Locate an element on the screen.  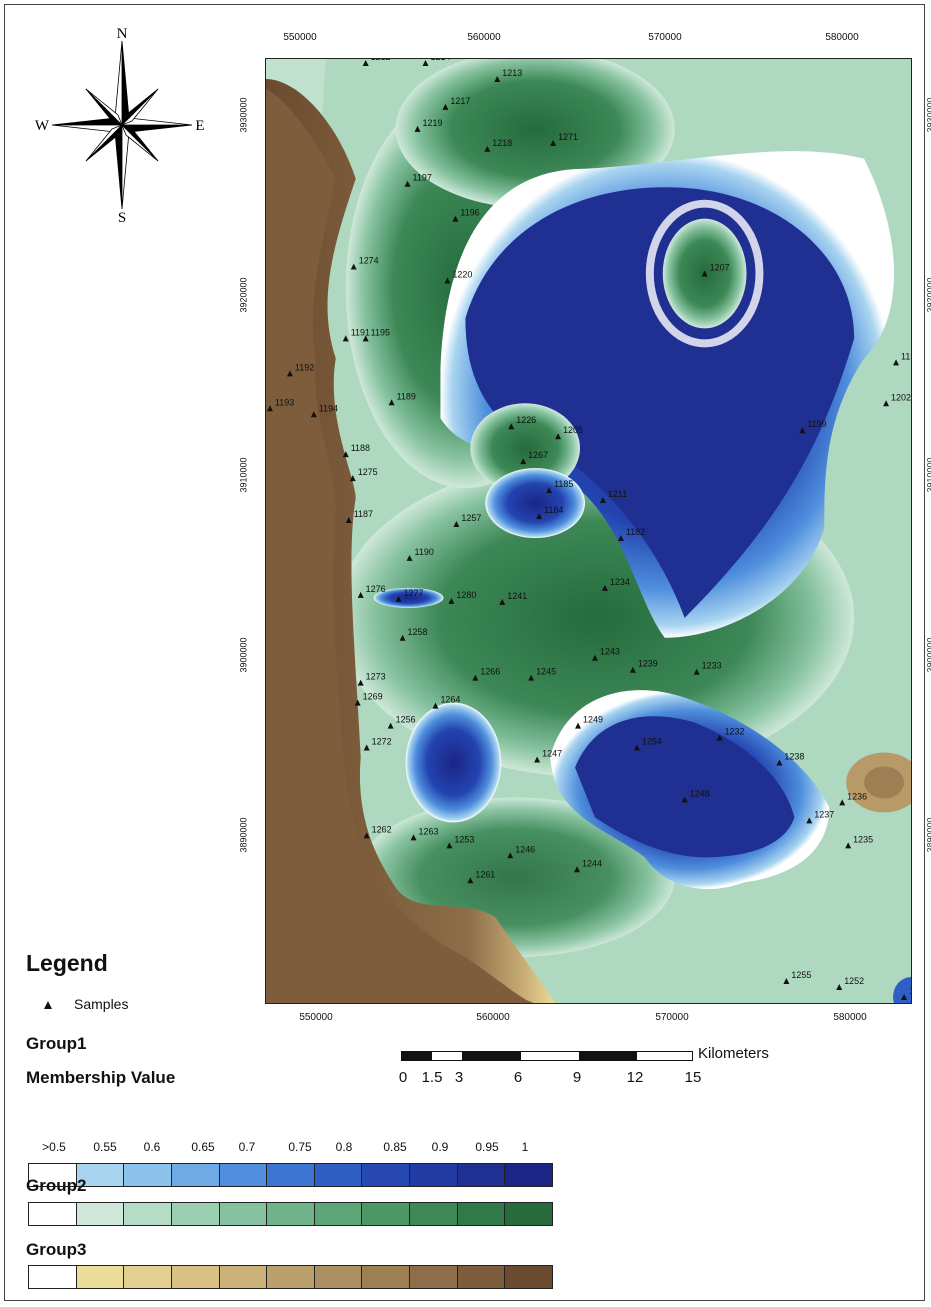
sample-label: 1207 is located at coordinates (720, 268).